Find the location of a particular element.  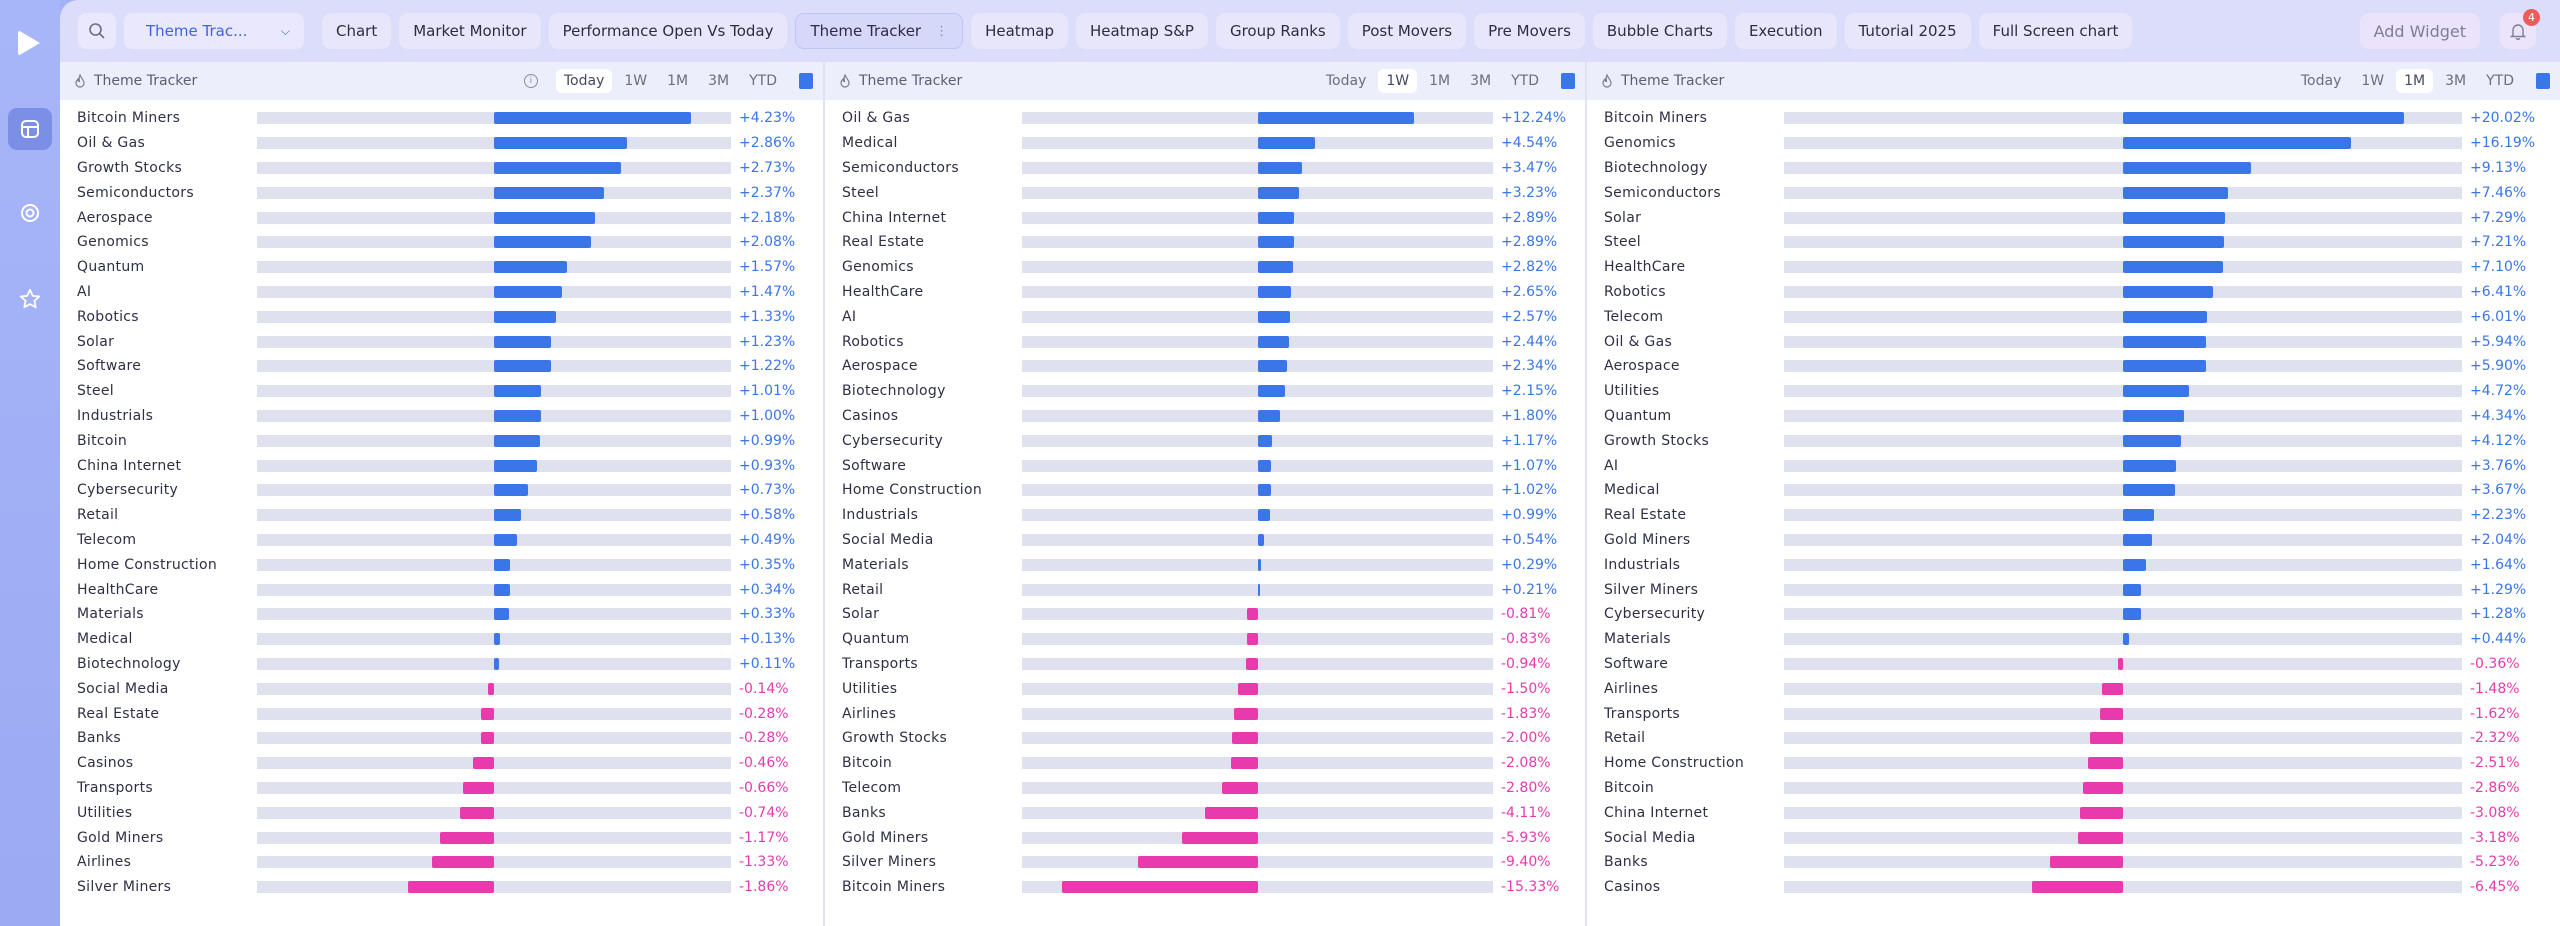

sidebar-item-dashboard is located at coordinates (30, 129).